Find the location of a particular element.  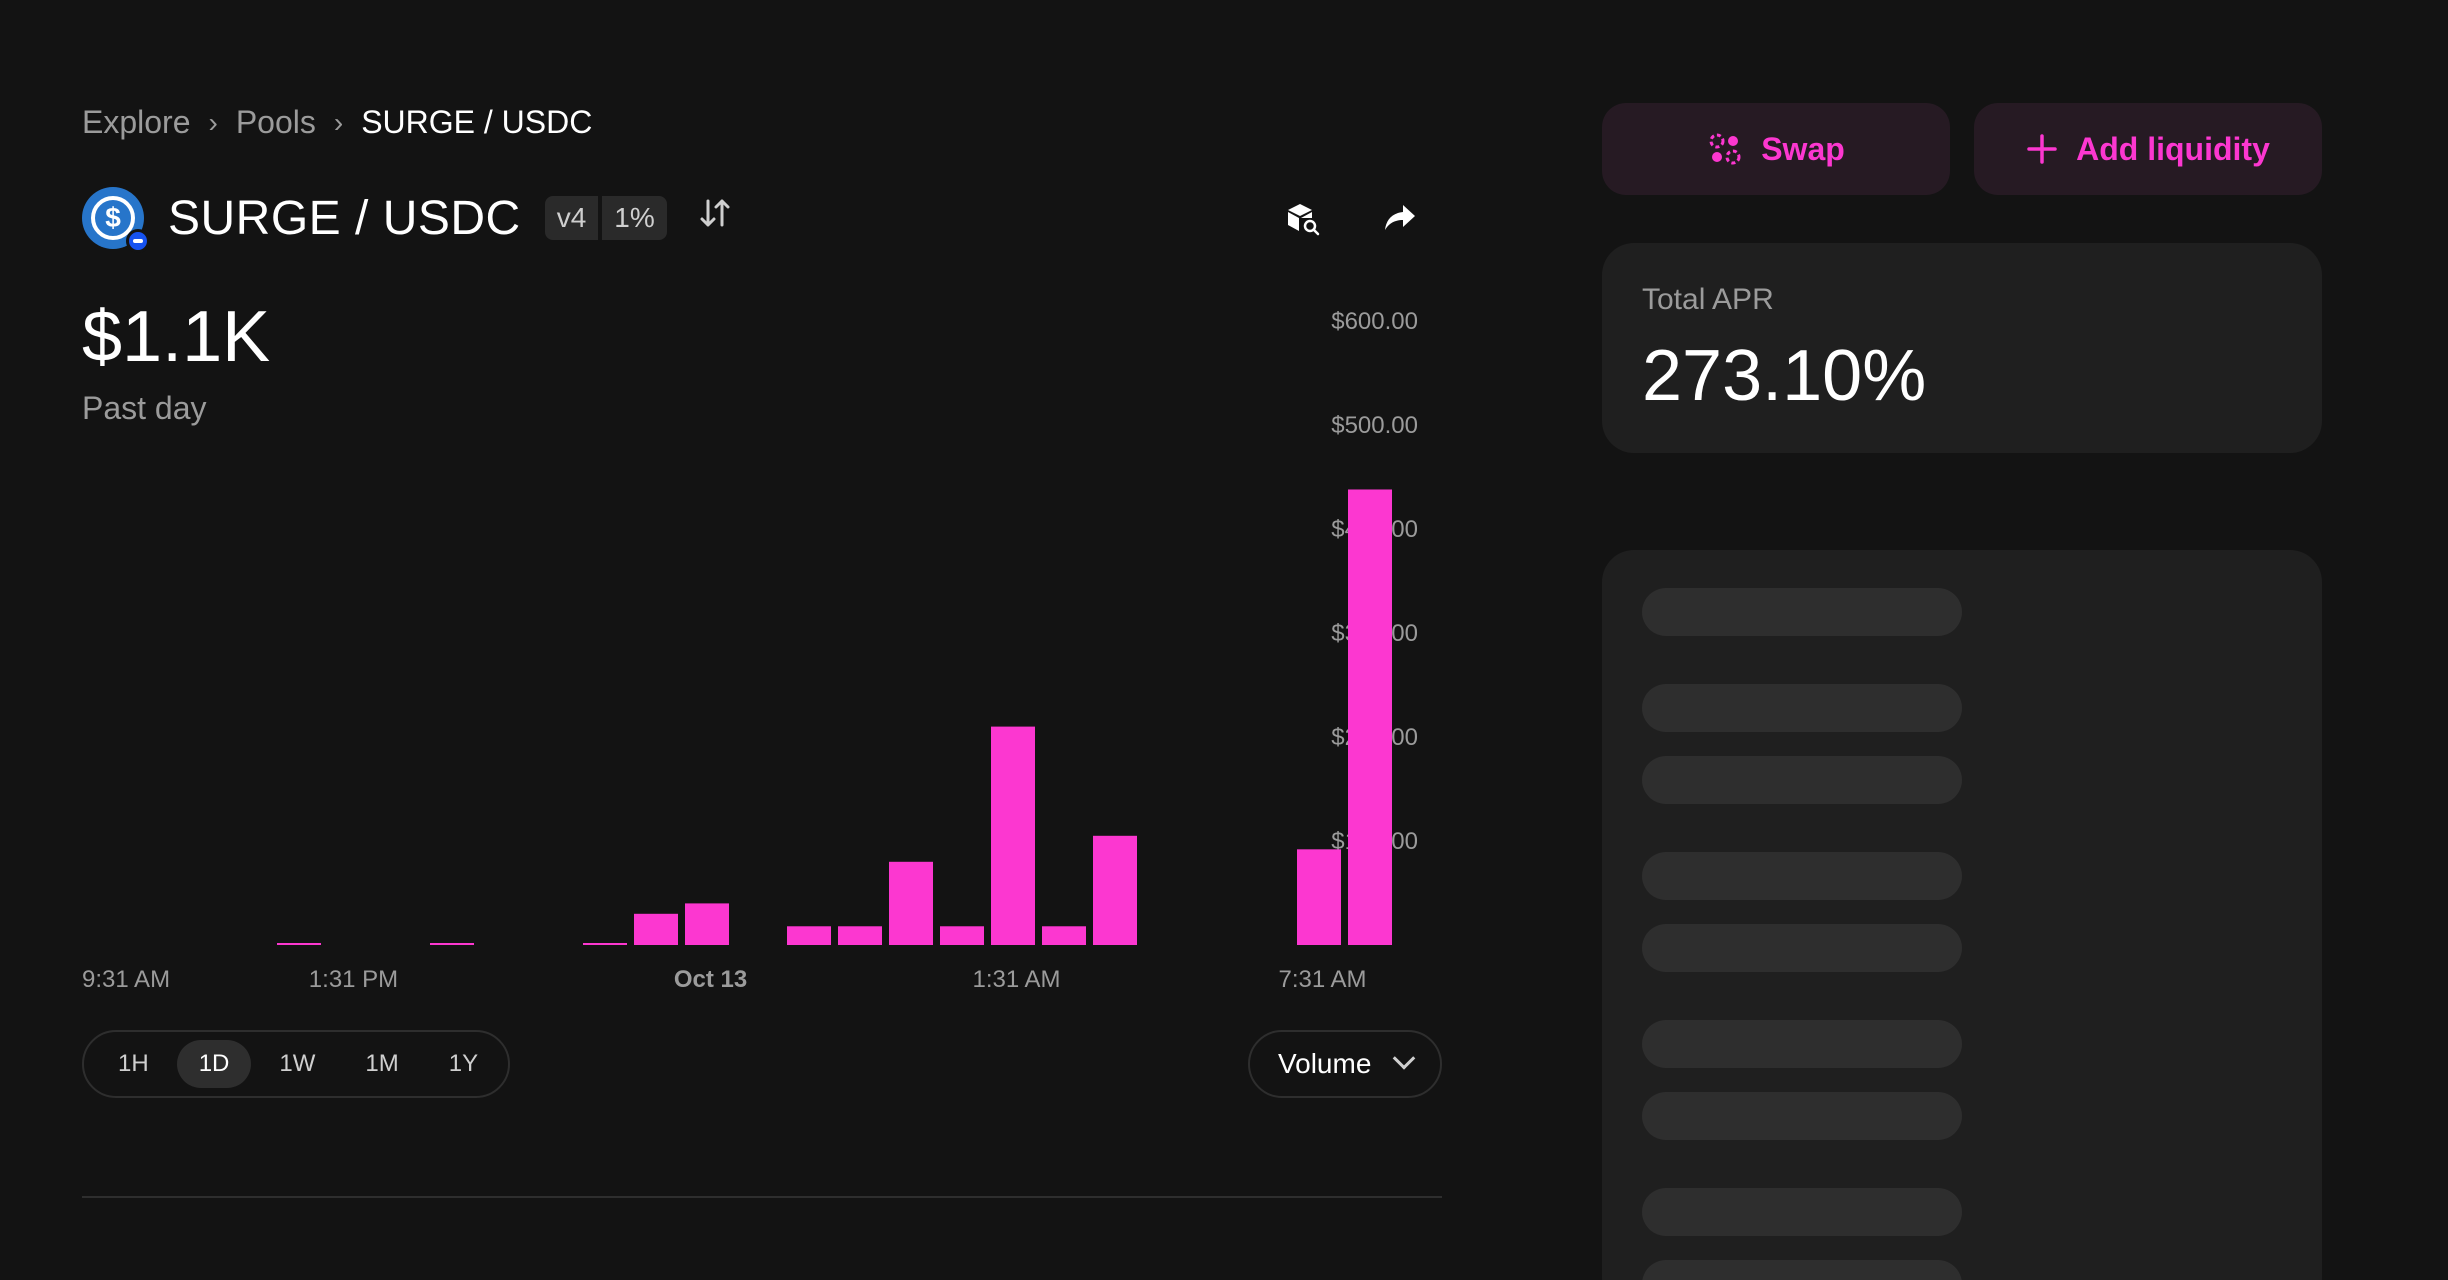

page-title: SURGE / USDC is located at coordinates (344, 218).